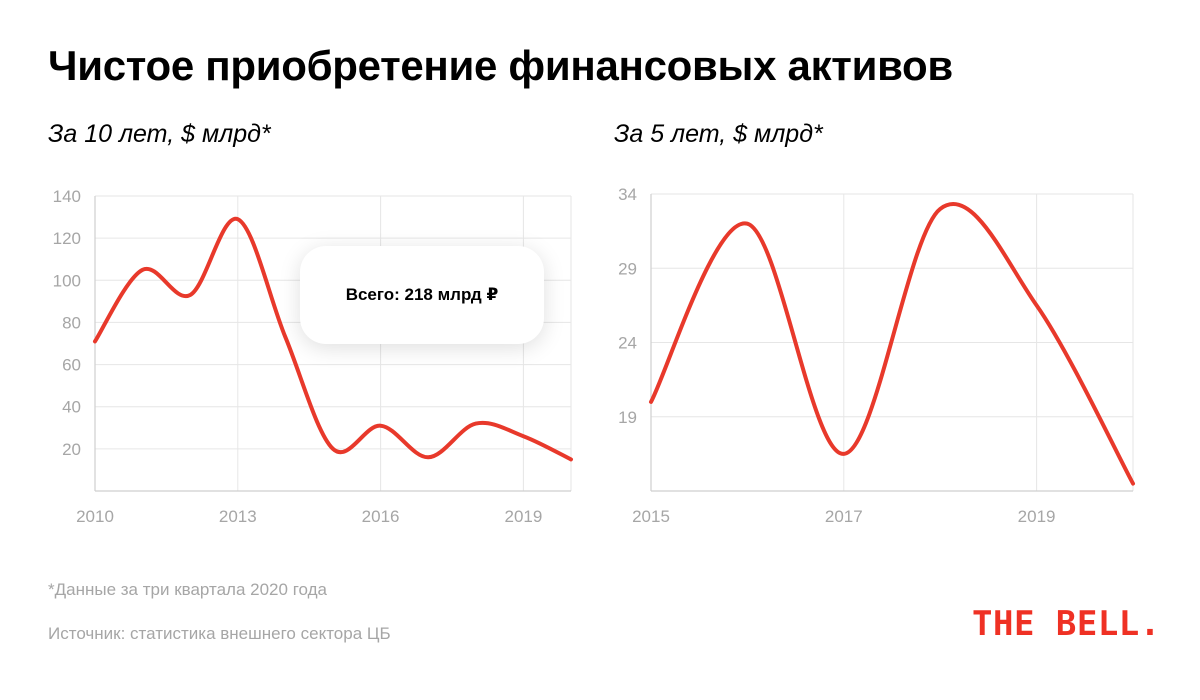  Describe the element at coordinates (187, 589) in the screenshot. I see `footnote-note: *Данные за три квартала 2020 года` at that location.